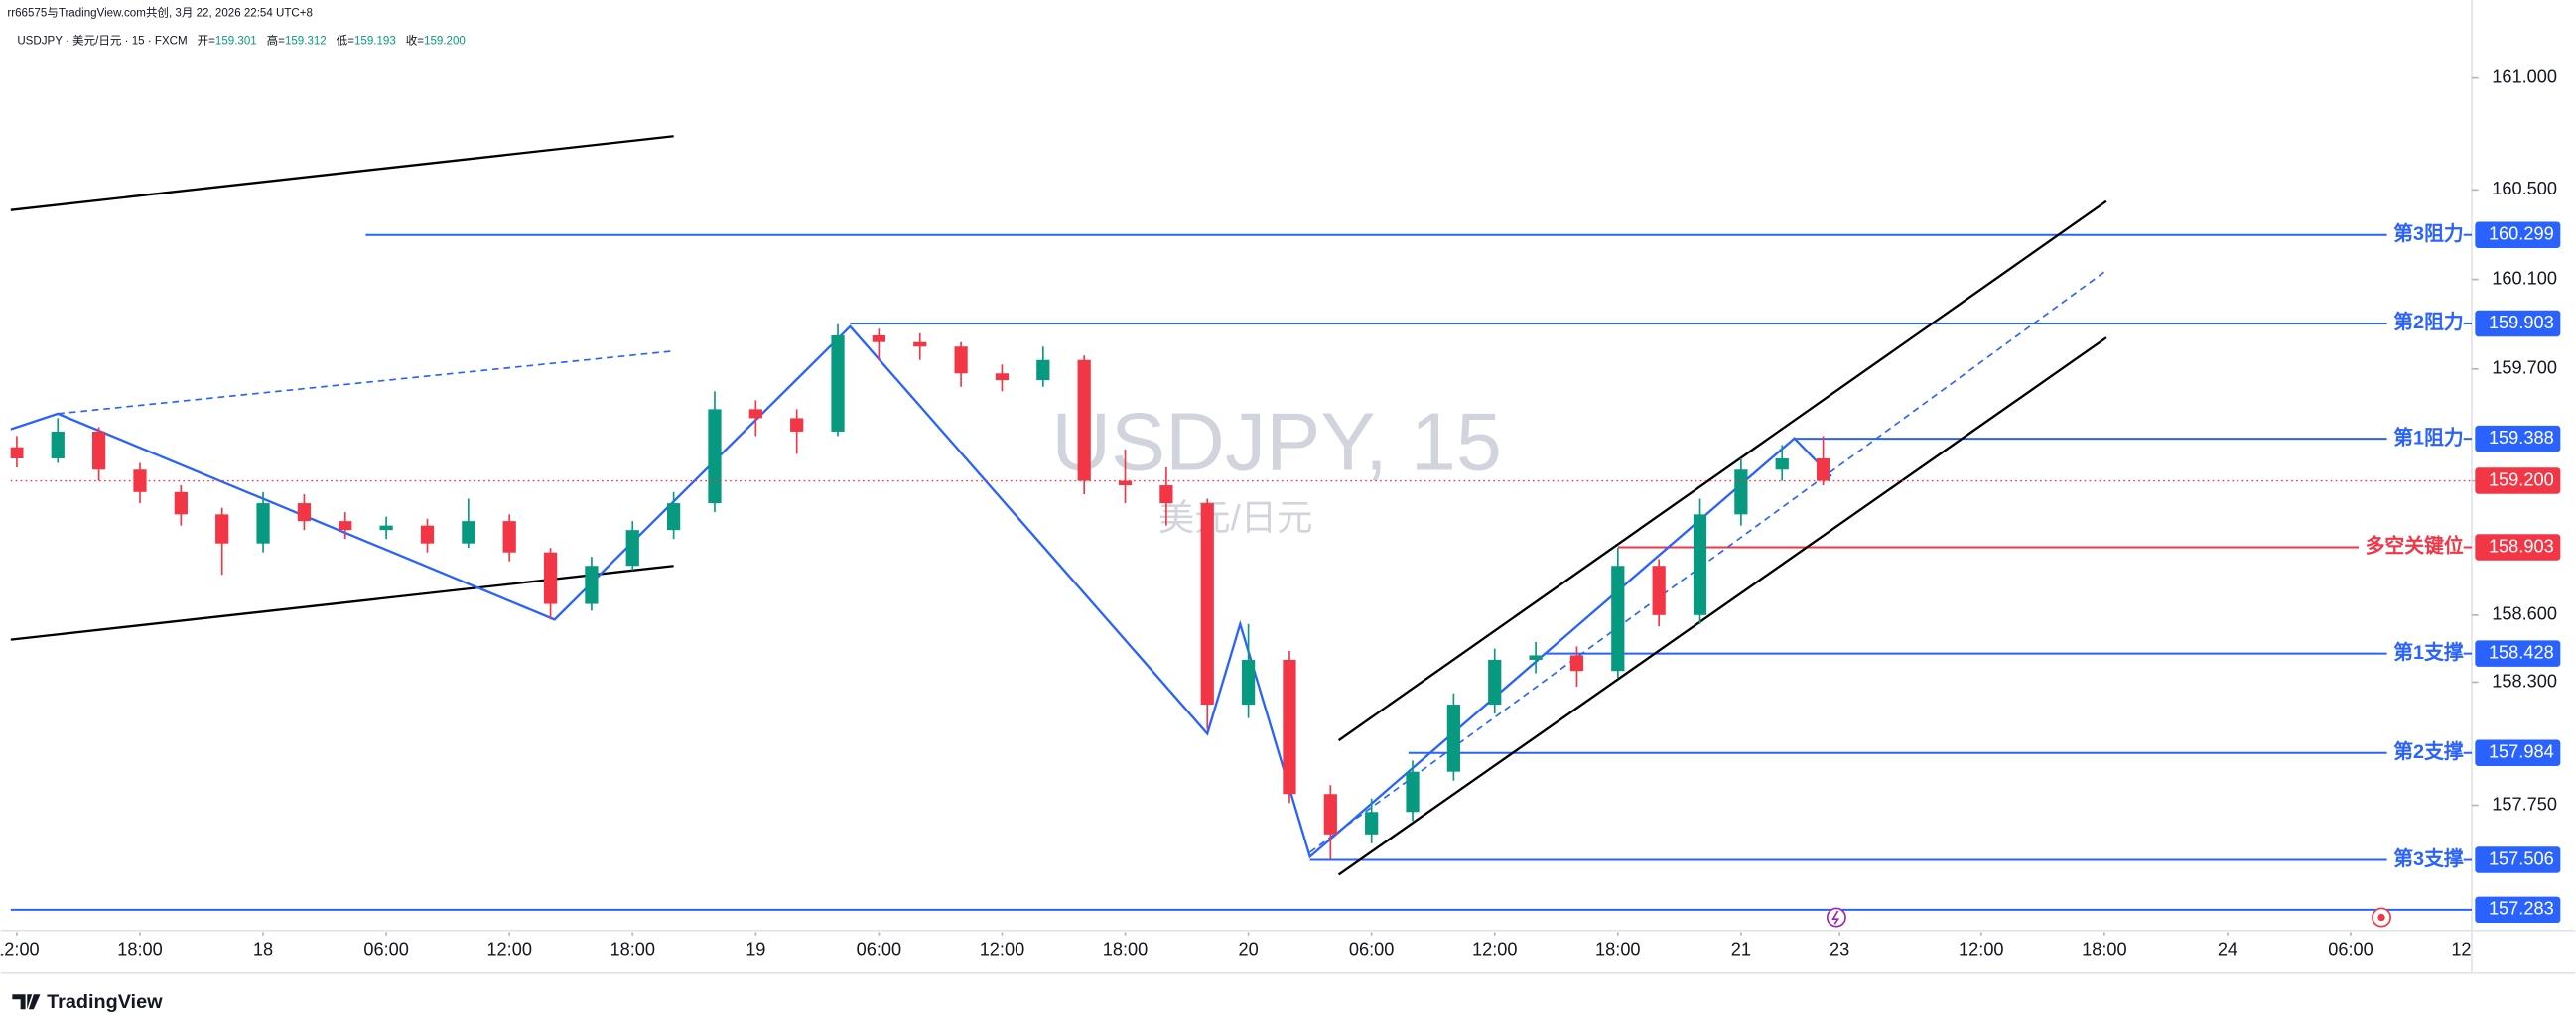  Describe the element at coordinates (1235, 517) in the screenshot. I see `watermark-subtitle: 美元/日元` at that location.